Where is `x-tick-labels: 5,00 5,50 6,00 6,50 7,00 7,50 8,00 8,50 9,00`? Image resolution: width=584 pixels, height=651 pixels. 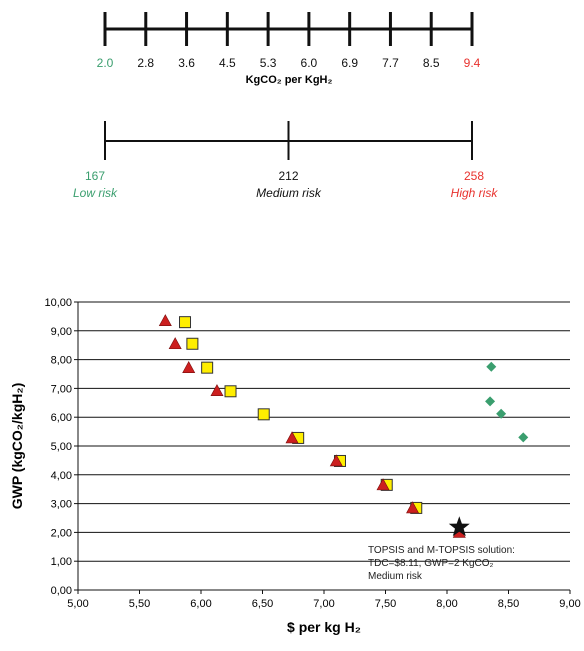 x-tick-labels: 5,00 5,50 6,00 6,50 7,00 7,50 8,00 8,50 9,00 is located at coordinates (323, 604).